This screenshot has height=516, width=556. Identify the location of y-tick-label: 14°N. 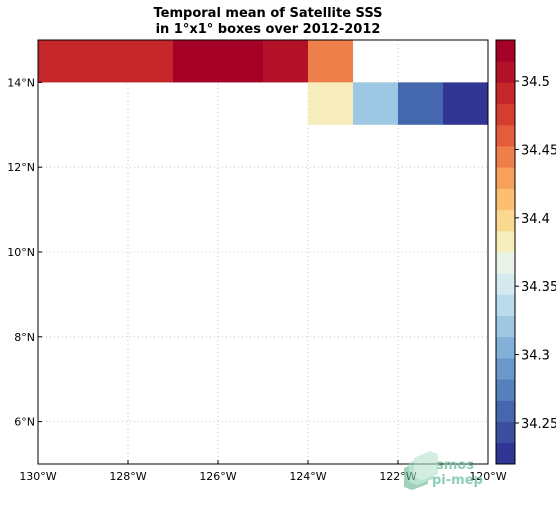
(21, 82).